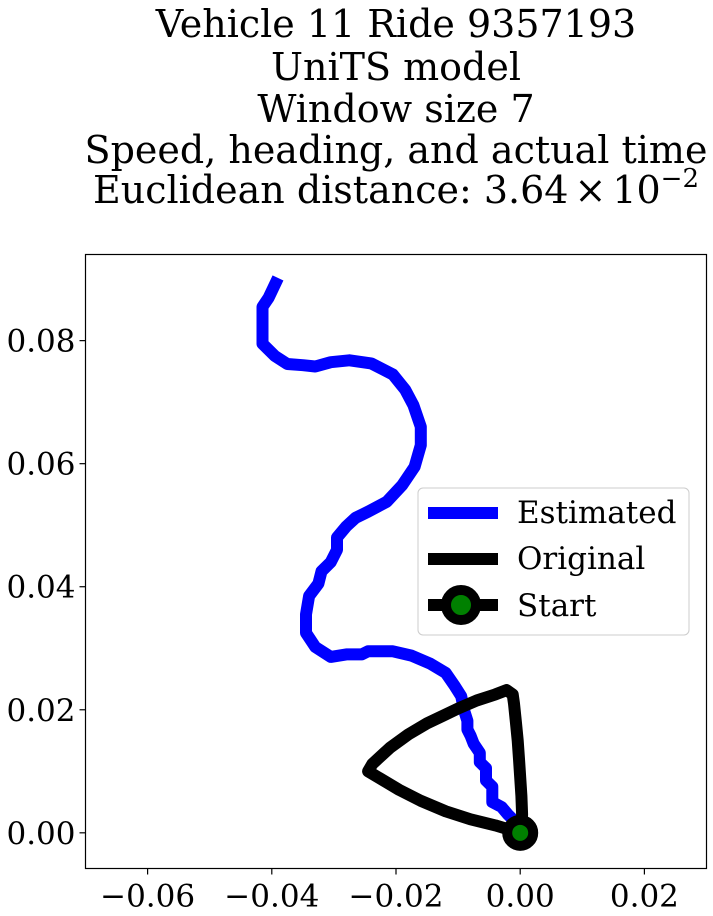 The height and width of the screenshot is (916, 713). What do you see at coordinates (581, 559) in the screenshot?
I see `legend-original-label: Original` at bounding box center [581, 559].